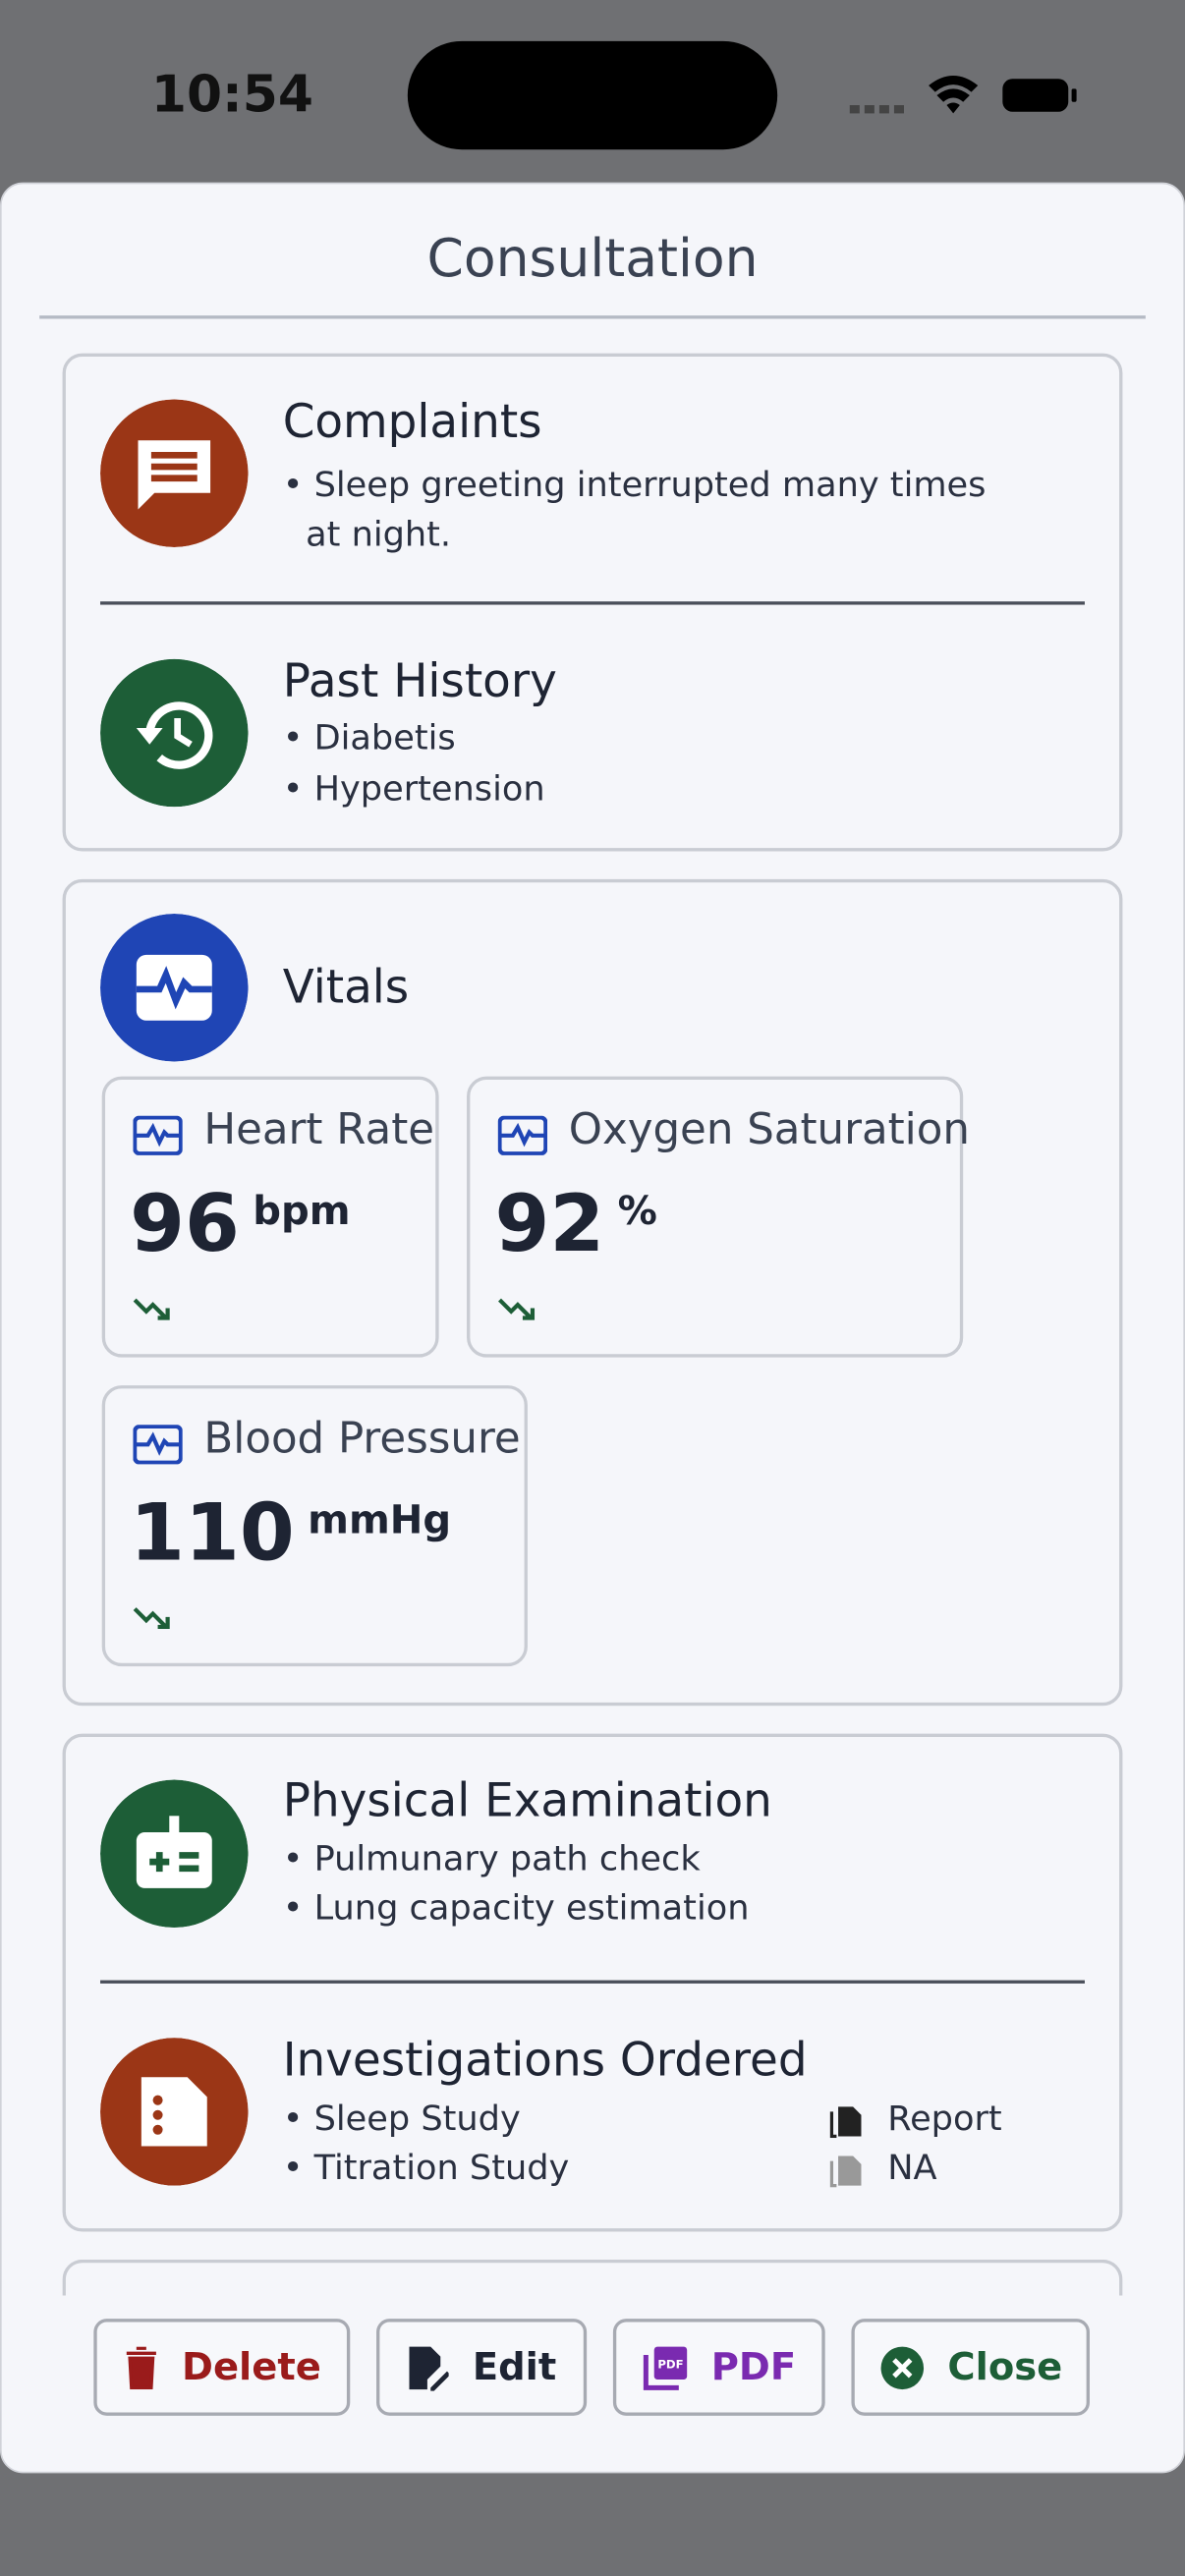 This screenshot has width=1185, height=2576. What do you see at coordinates (175, 2112) in the screenshot?
I see `investigations-icon` at bounding box center [175, 2112].